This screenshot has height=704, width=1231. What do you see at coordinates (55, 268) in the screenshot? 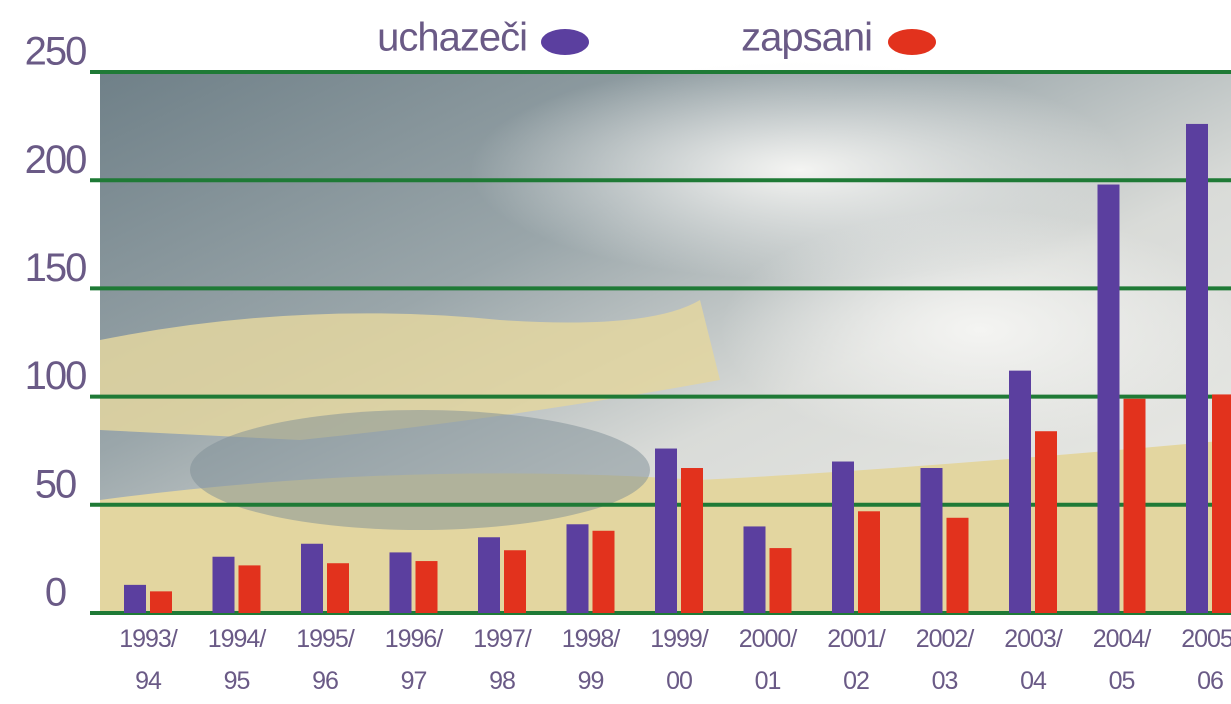
I see `y-tick-label: 150` at bounding box center [55, 268].